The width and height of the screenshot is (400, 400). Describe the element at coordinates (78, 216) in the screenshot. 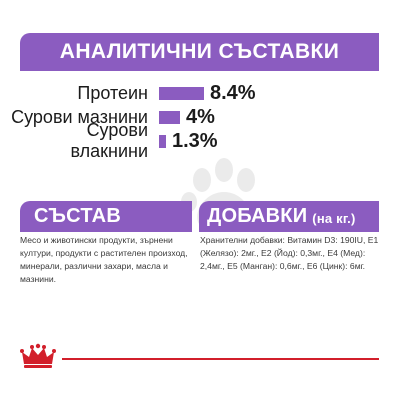

I see `composition-title: СЪСТАВ` at that location.